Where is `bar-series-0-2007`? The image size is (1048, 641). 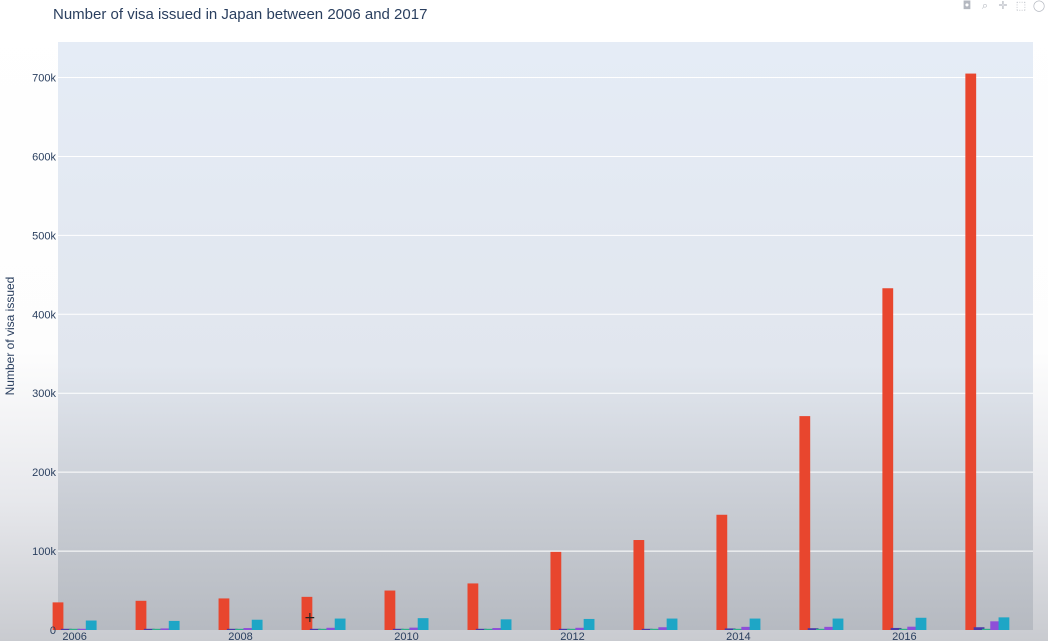
bar-series-0-2007 is located at coordinates (141, 615).